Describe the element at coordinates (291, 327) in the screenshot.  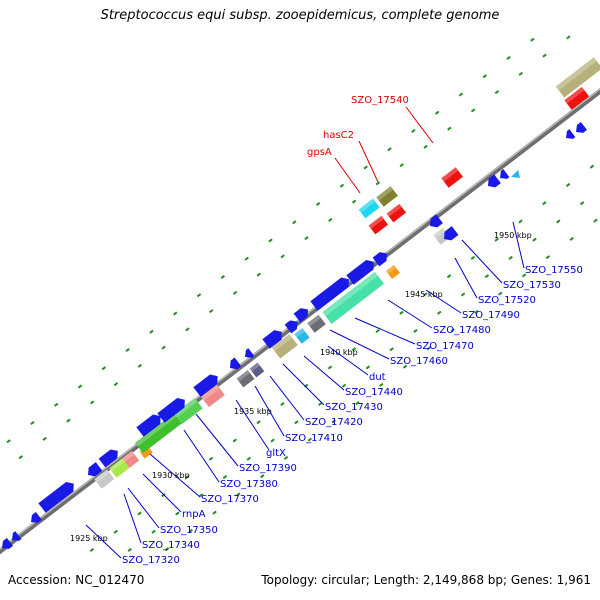
I see `gene-arrow-13-shape` at that location.